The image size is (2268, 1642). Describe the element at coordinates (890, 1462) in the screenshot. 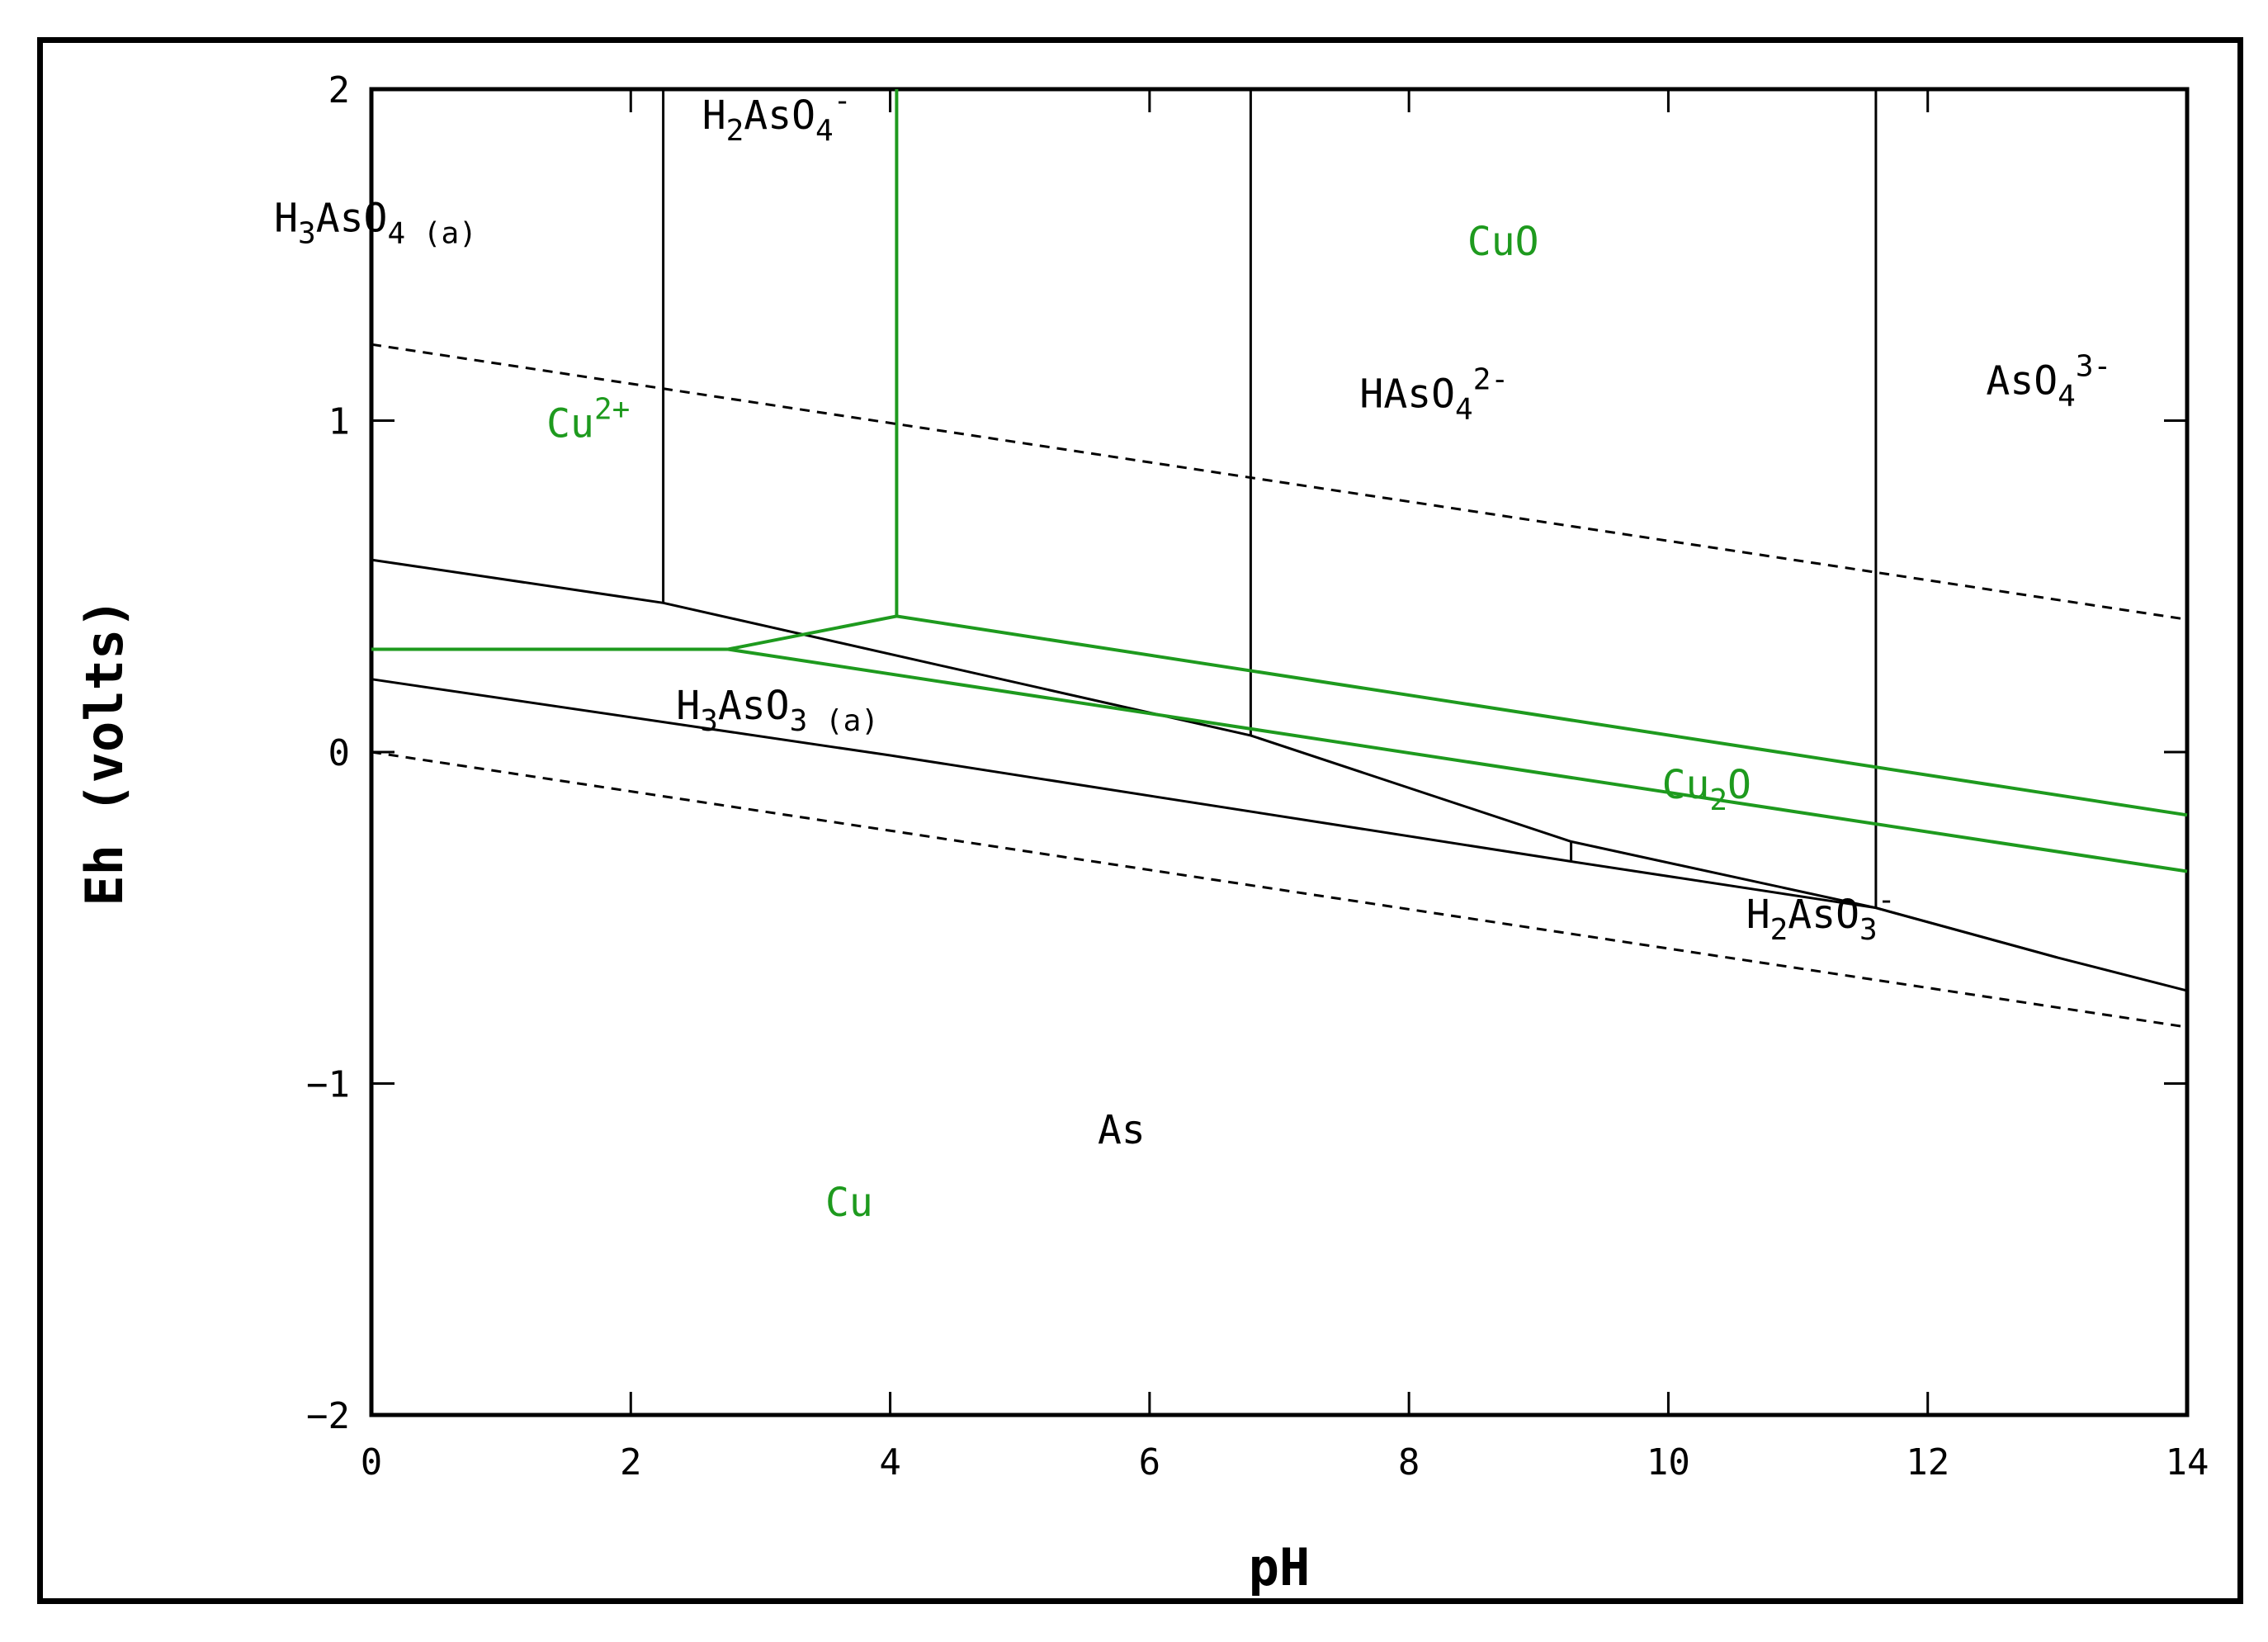

I see `x-tick-label: 4` at that location.